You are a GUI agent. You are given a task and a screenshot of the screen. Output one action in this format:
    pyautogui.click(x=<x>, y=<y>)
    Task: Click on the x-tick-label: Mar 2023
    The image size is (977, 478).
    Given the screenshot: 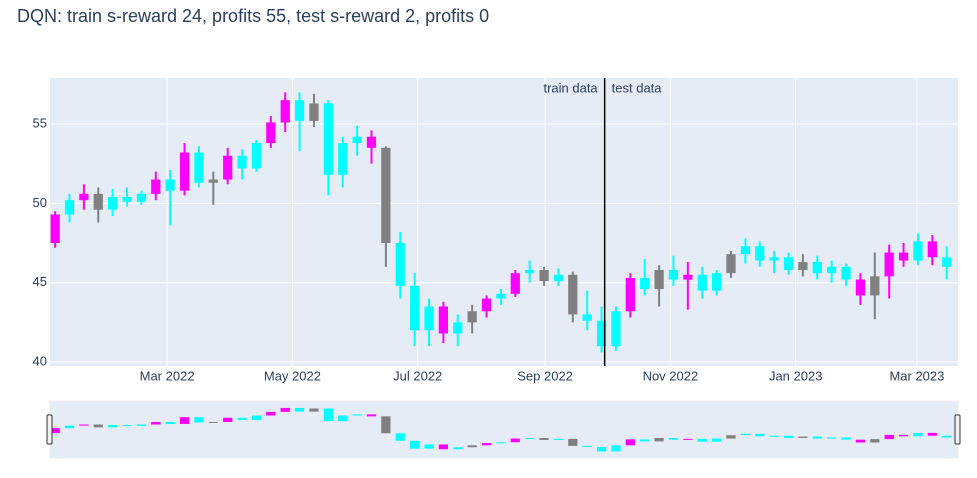 What is the action you would take?
    pyautogui.click(x=916, y=375)
    